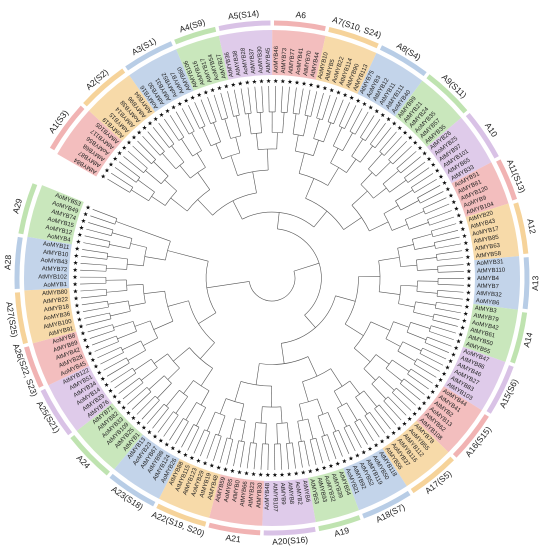 The width and height of the screenshot is (550, 548). Describe the element at coordinates (292, 61) in the screenshot. I see `leaf-label: AtMYB77` at that location.